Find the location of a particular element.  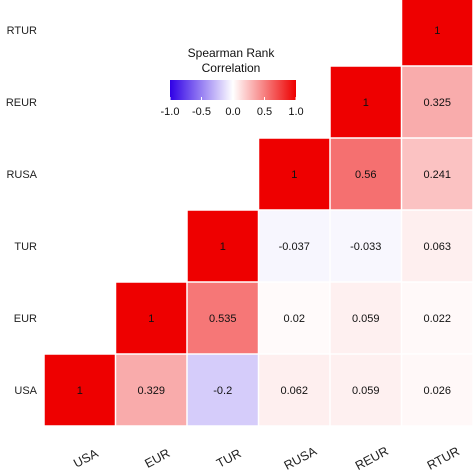

heatmap-cell-rusa-reur is located at coordinates (365, 174).